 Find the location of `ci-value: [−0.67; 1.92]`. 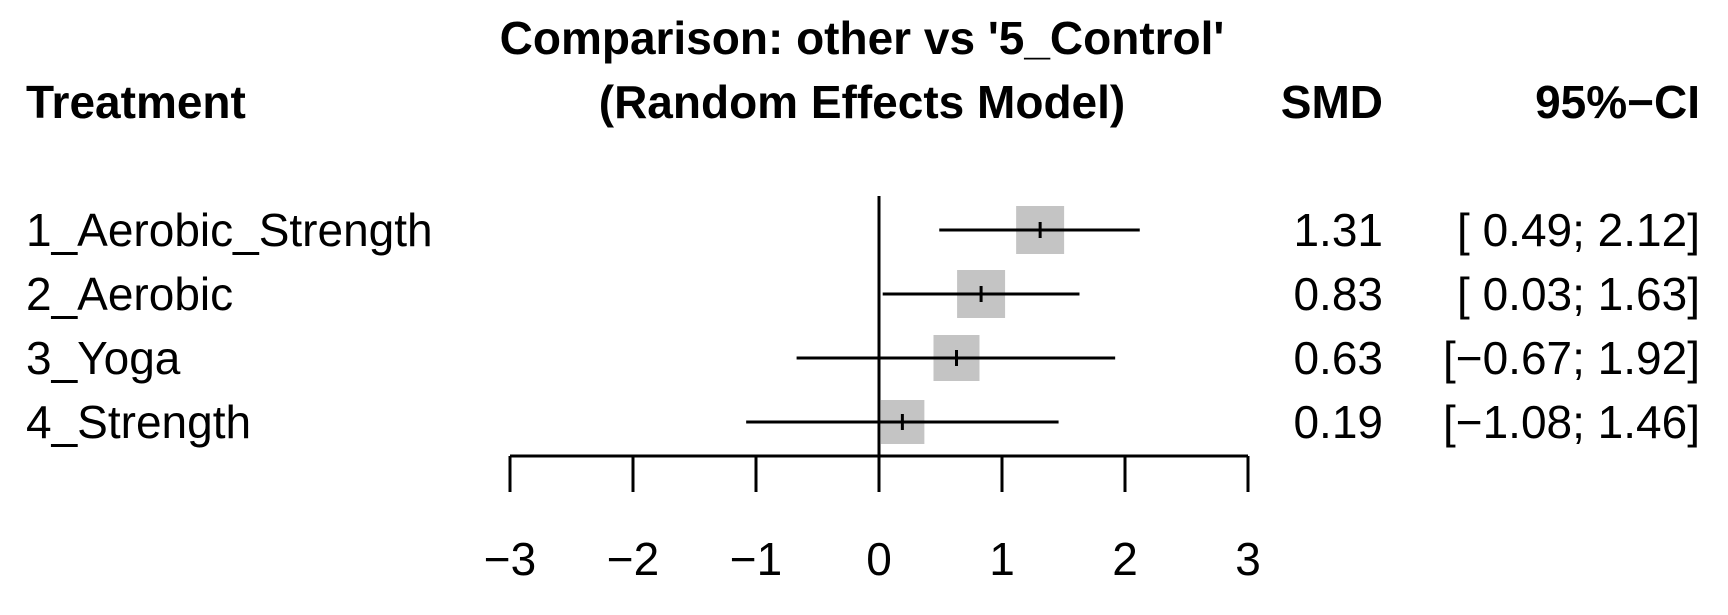

ci-value: [−0.67; 1.92] is located at coordinates (1571, 358).